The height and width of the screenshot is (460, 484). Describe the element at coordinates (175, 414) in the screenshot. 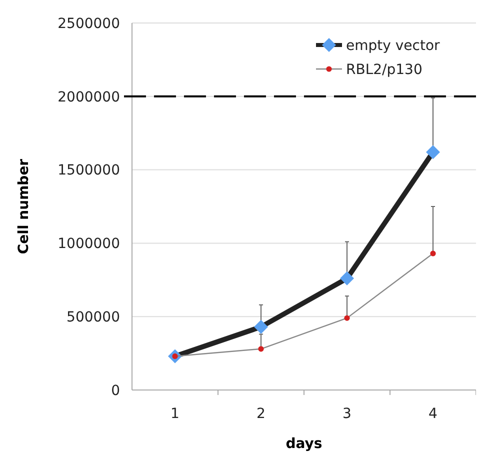

I see `x-tick-label: 1` at that location.